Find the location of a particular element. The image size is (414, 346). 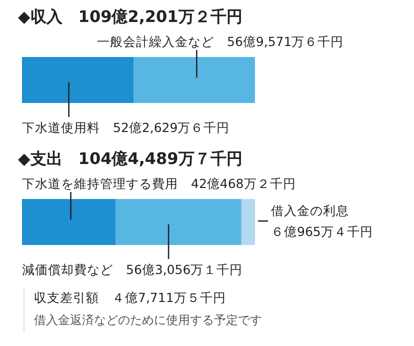

text: ６億965万４千円 is located at coordinates (322, 231).